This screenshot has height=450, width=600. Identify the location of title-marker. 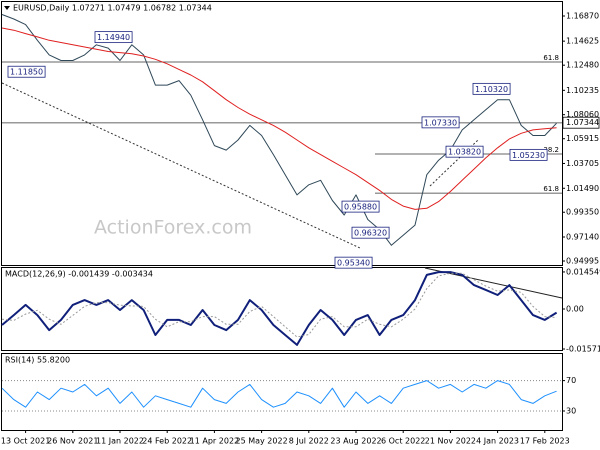
(7, 8).